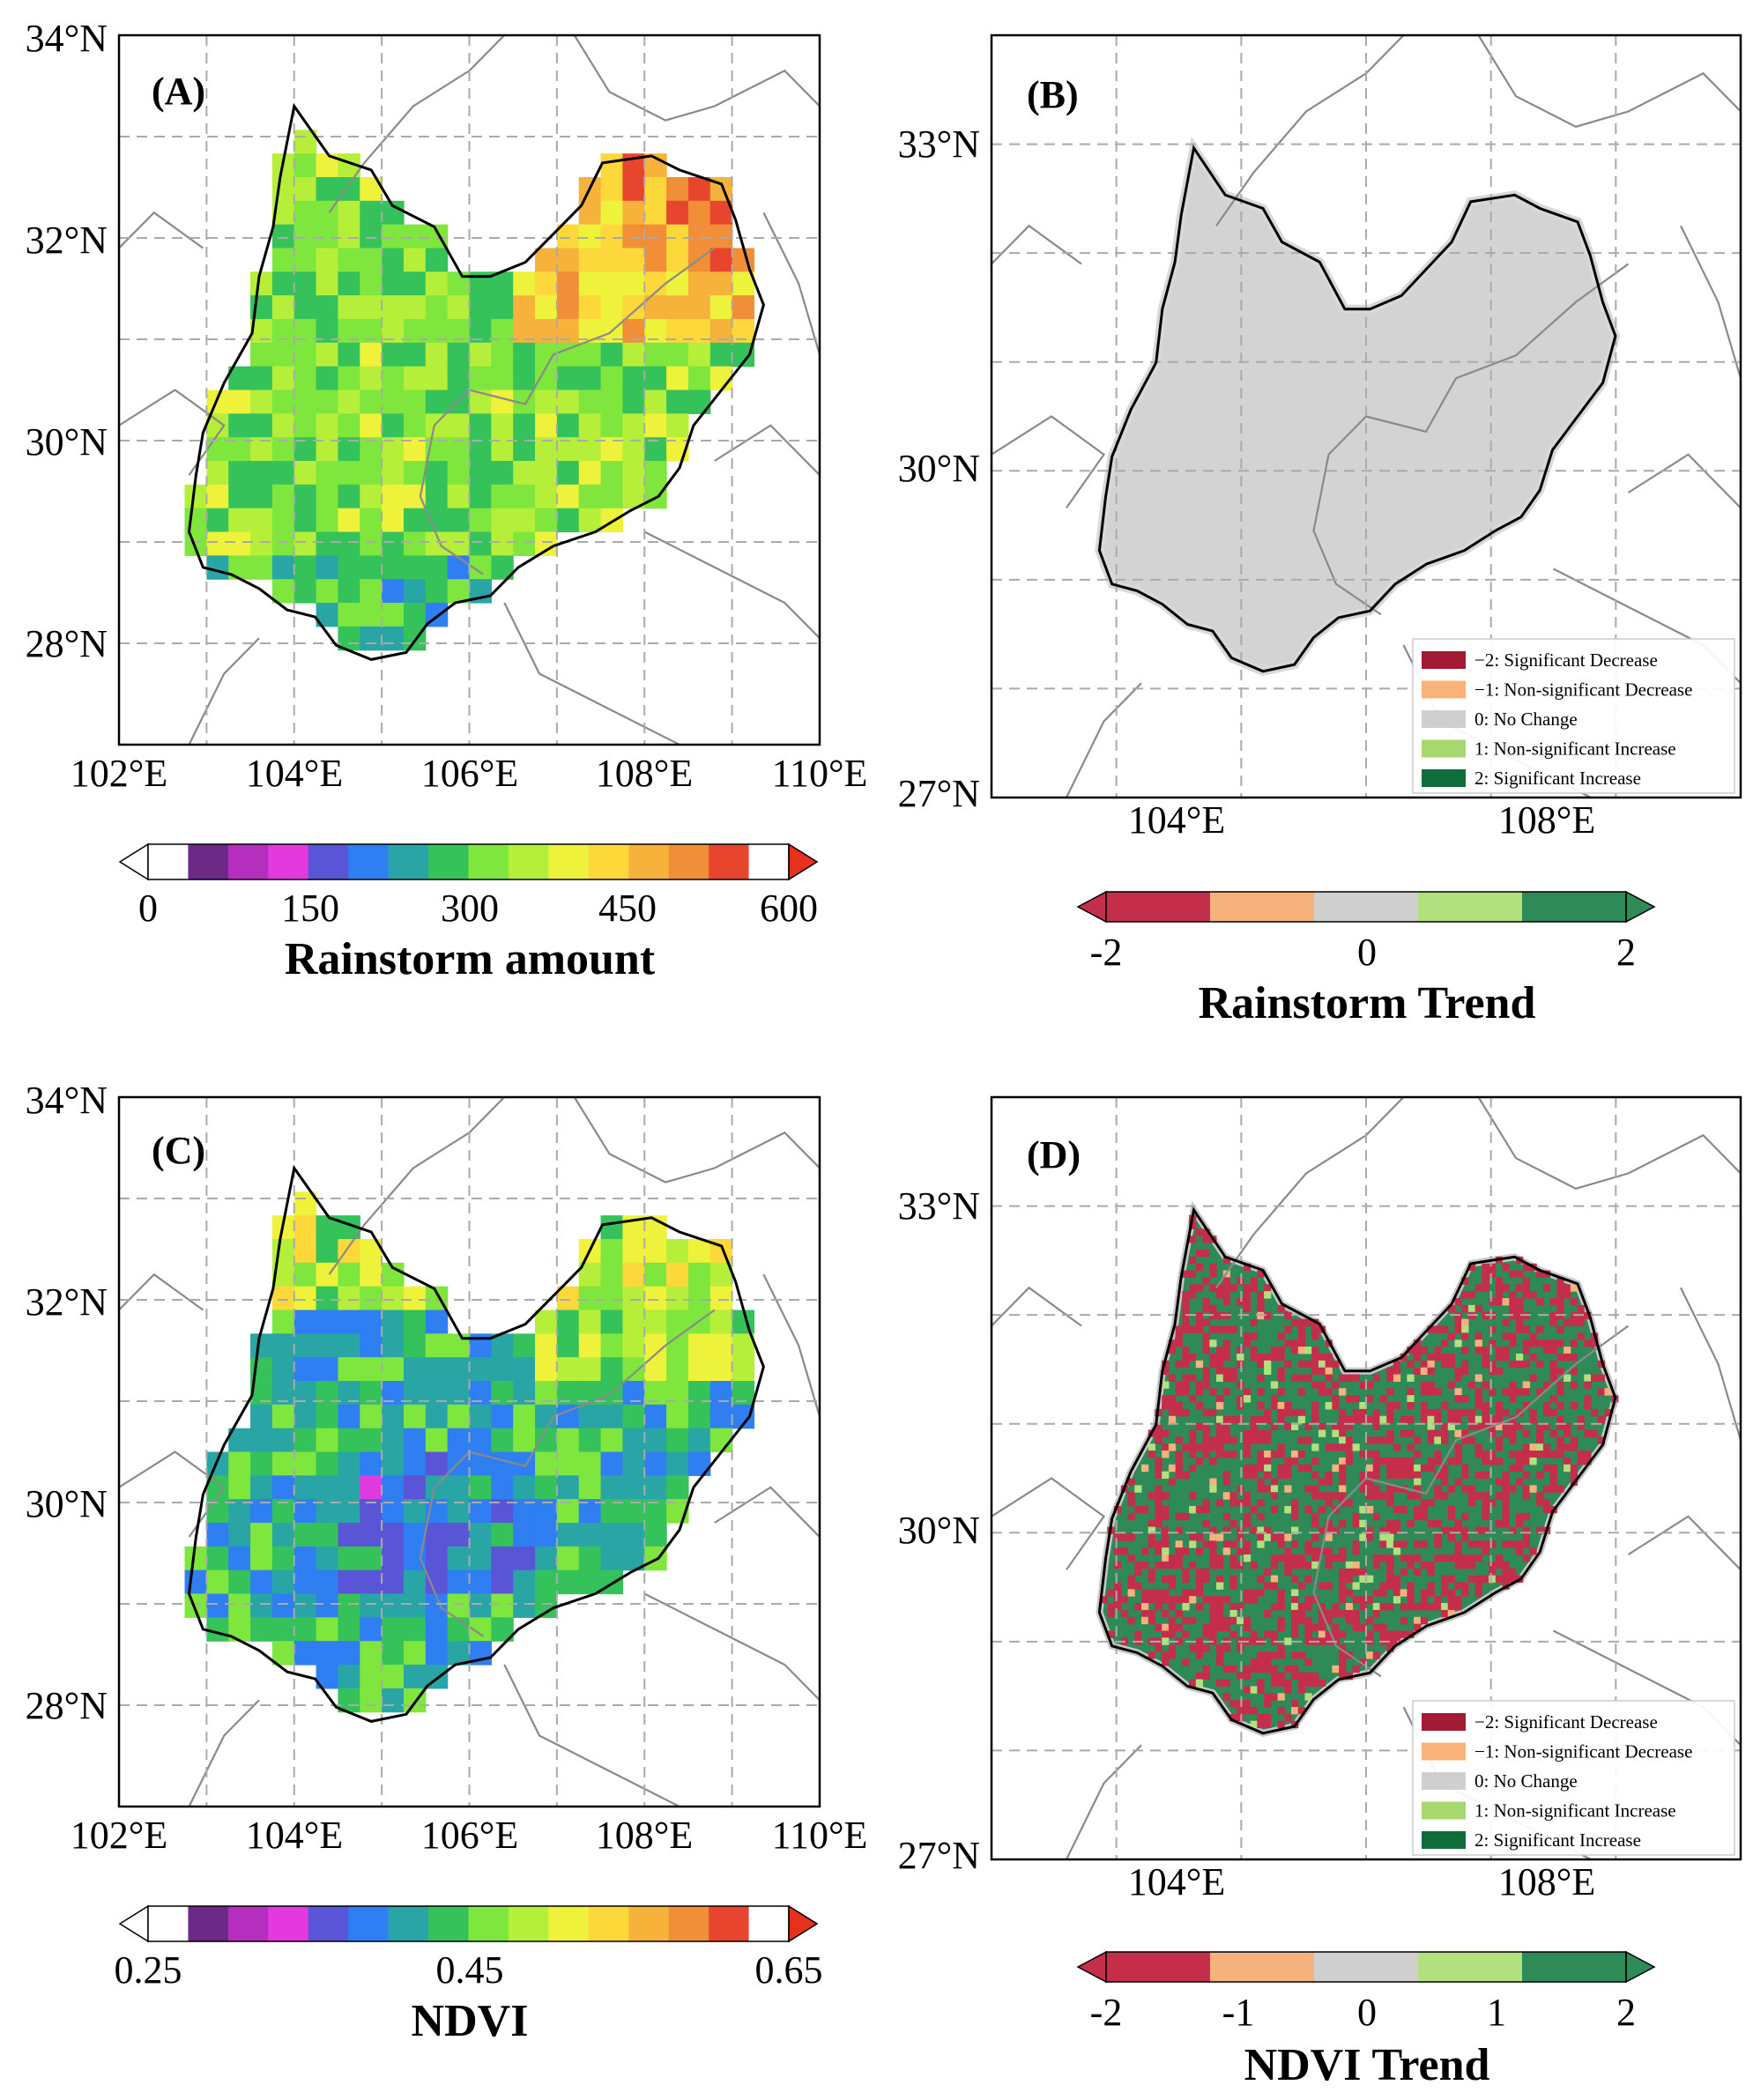 The width and height of the screenshot is (1753, 2100). Describe the element at coordinates (1054, 1154) in the screenshot. I see `panel-d-label: (D)` at that location.